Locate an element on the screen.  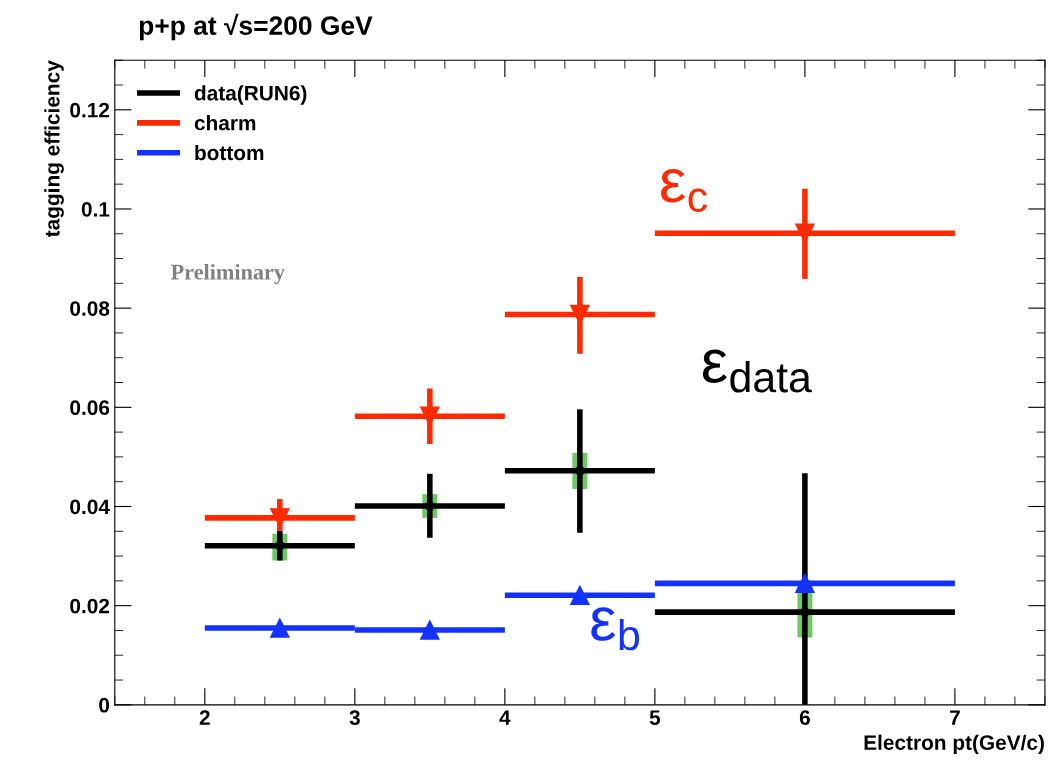
legend-label: bottom is located at coordinates (229, 152).